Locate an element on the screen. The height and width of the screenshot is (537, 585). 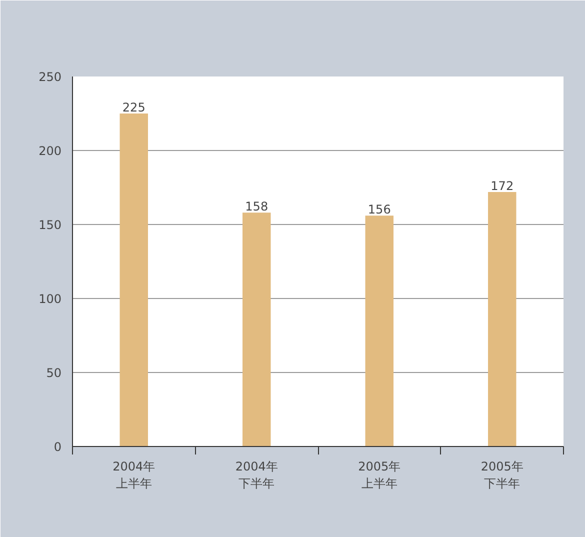
data-label: 158 is located at coordinates (256, 207).